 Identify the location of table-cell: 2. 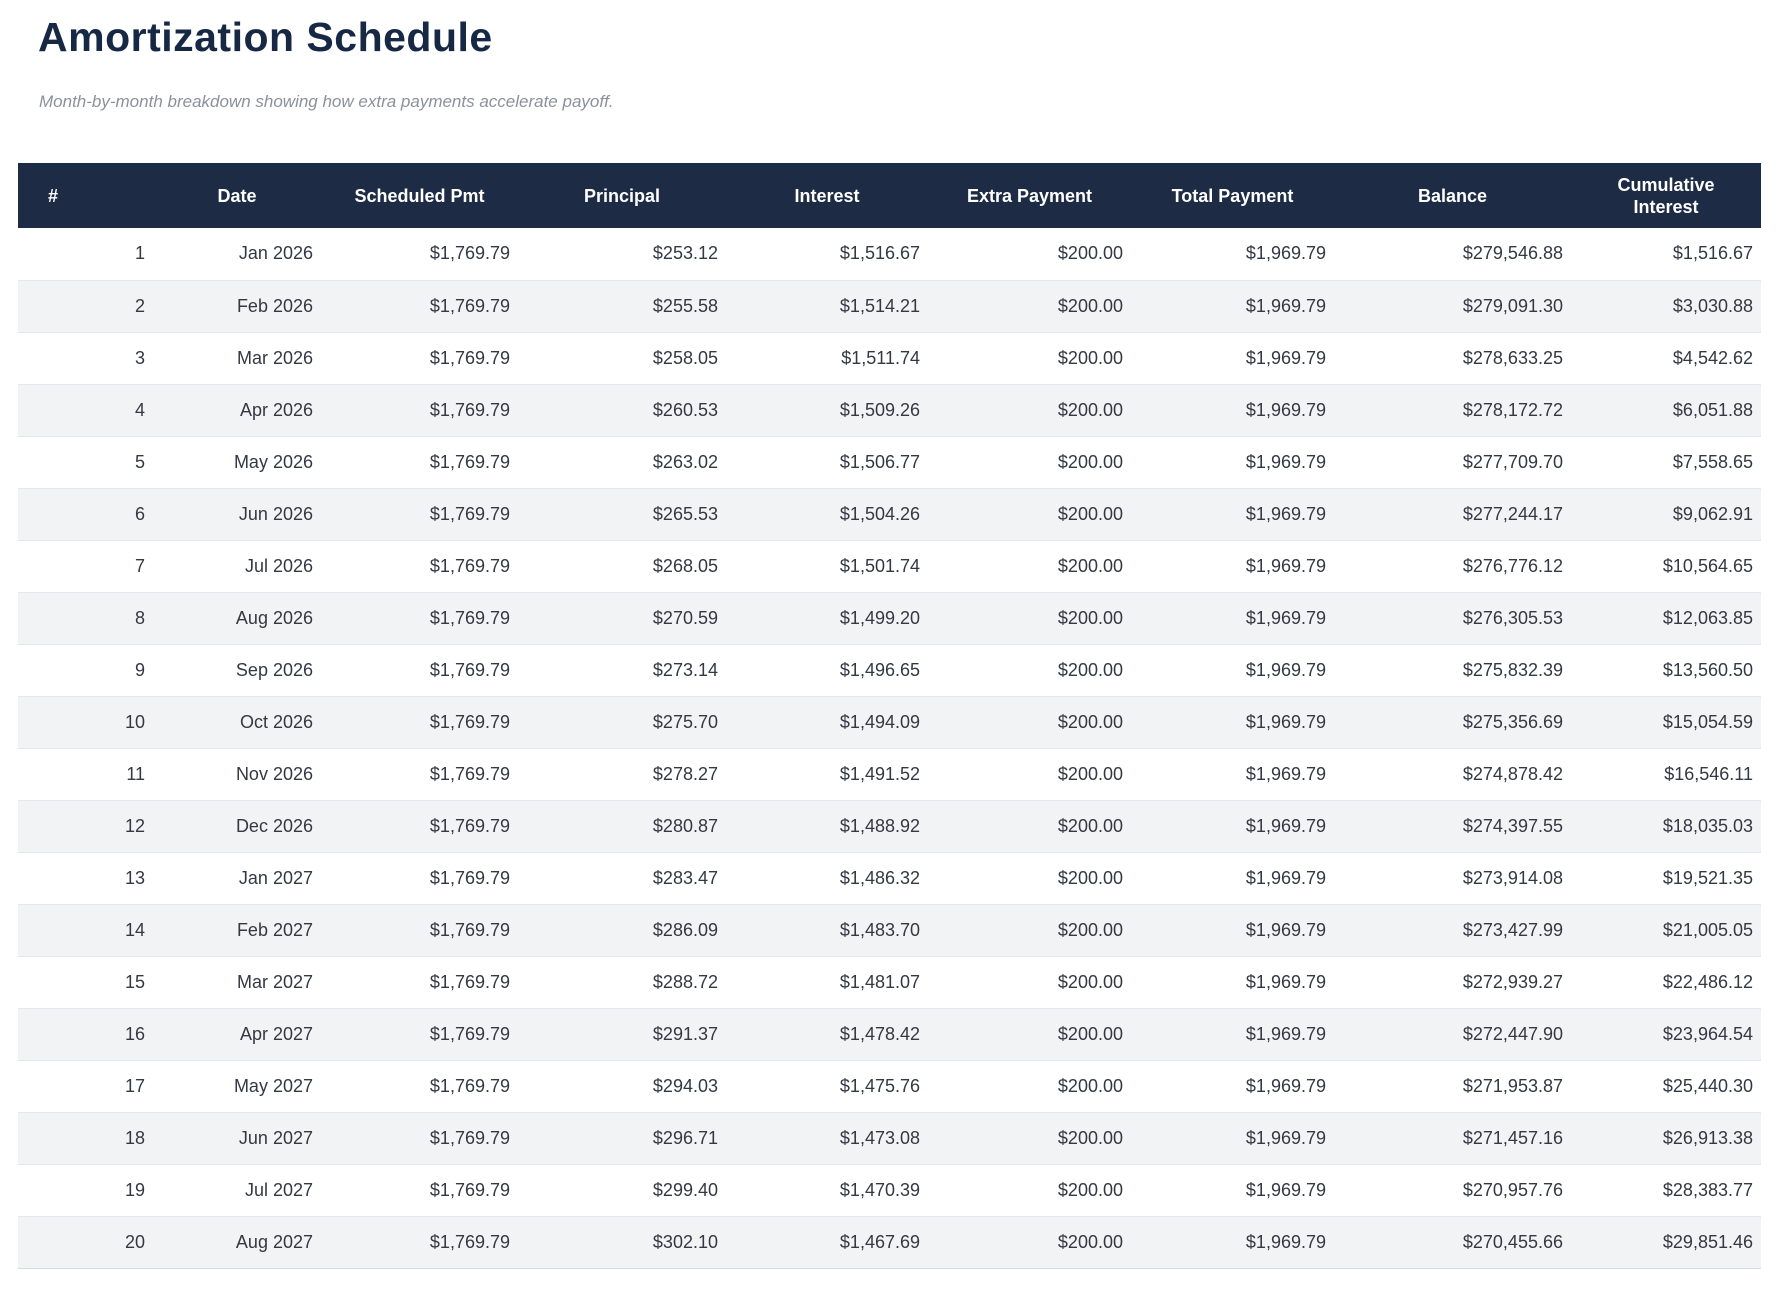
(139, 305).